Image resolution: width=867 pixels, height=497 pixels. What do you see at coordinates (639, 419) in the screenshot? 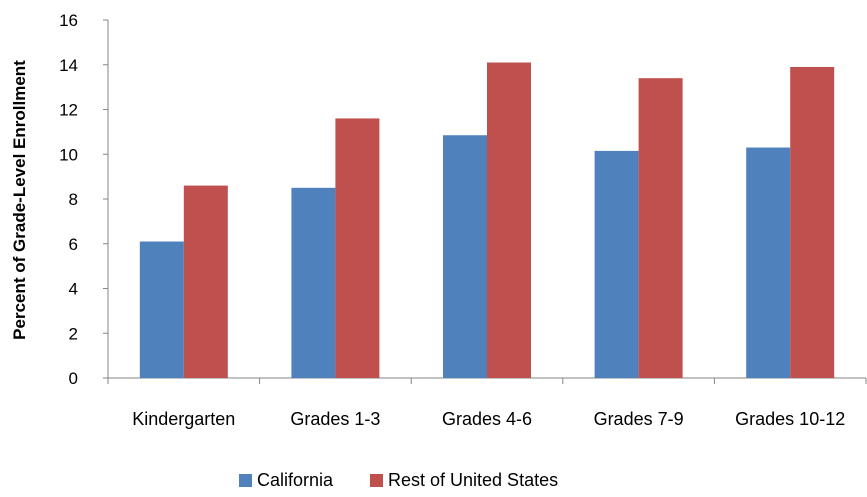
I see `x-tick-label: Grades 7-9` at bounding box center [639, 419].